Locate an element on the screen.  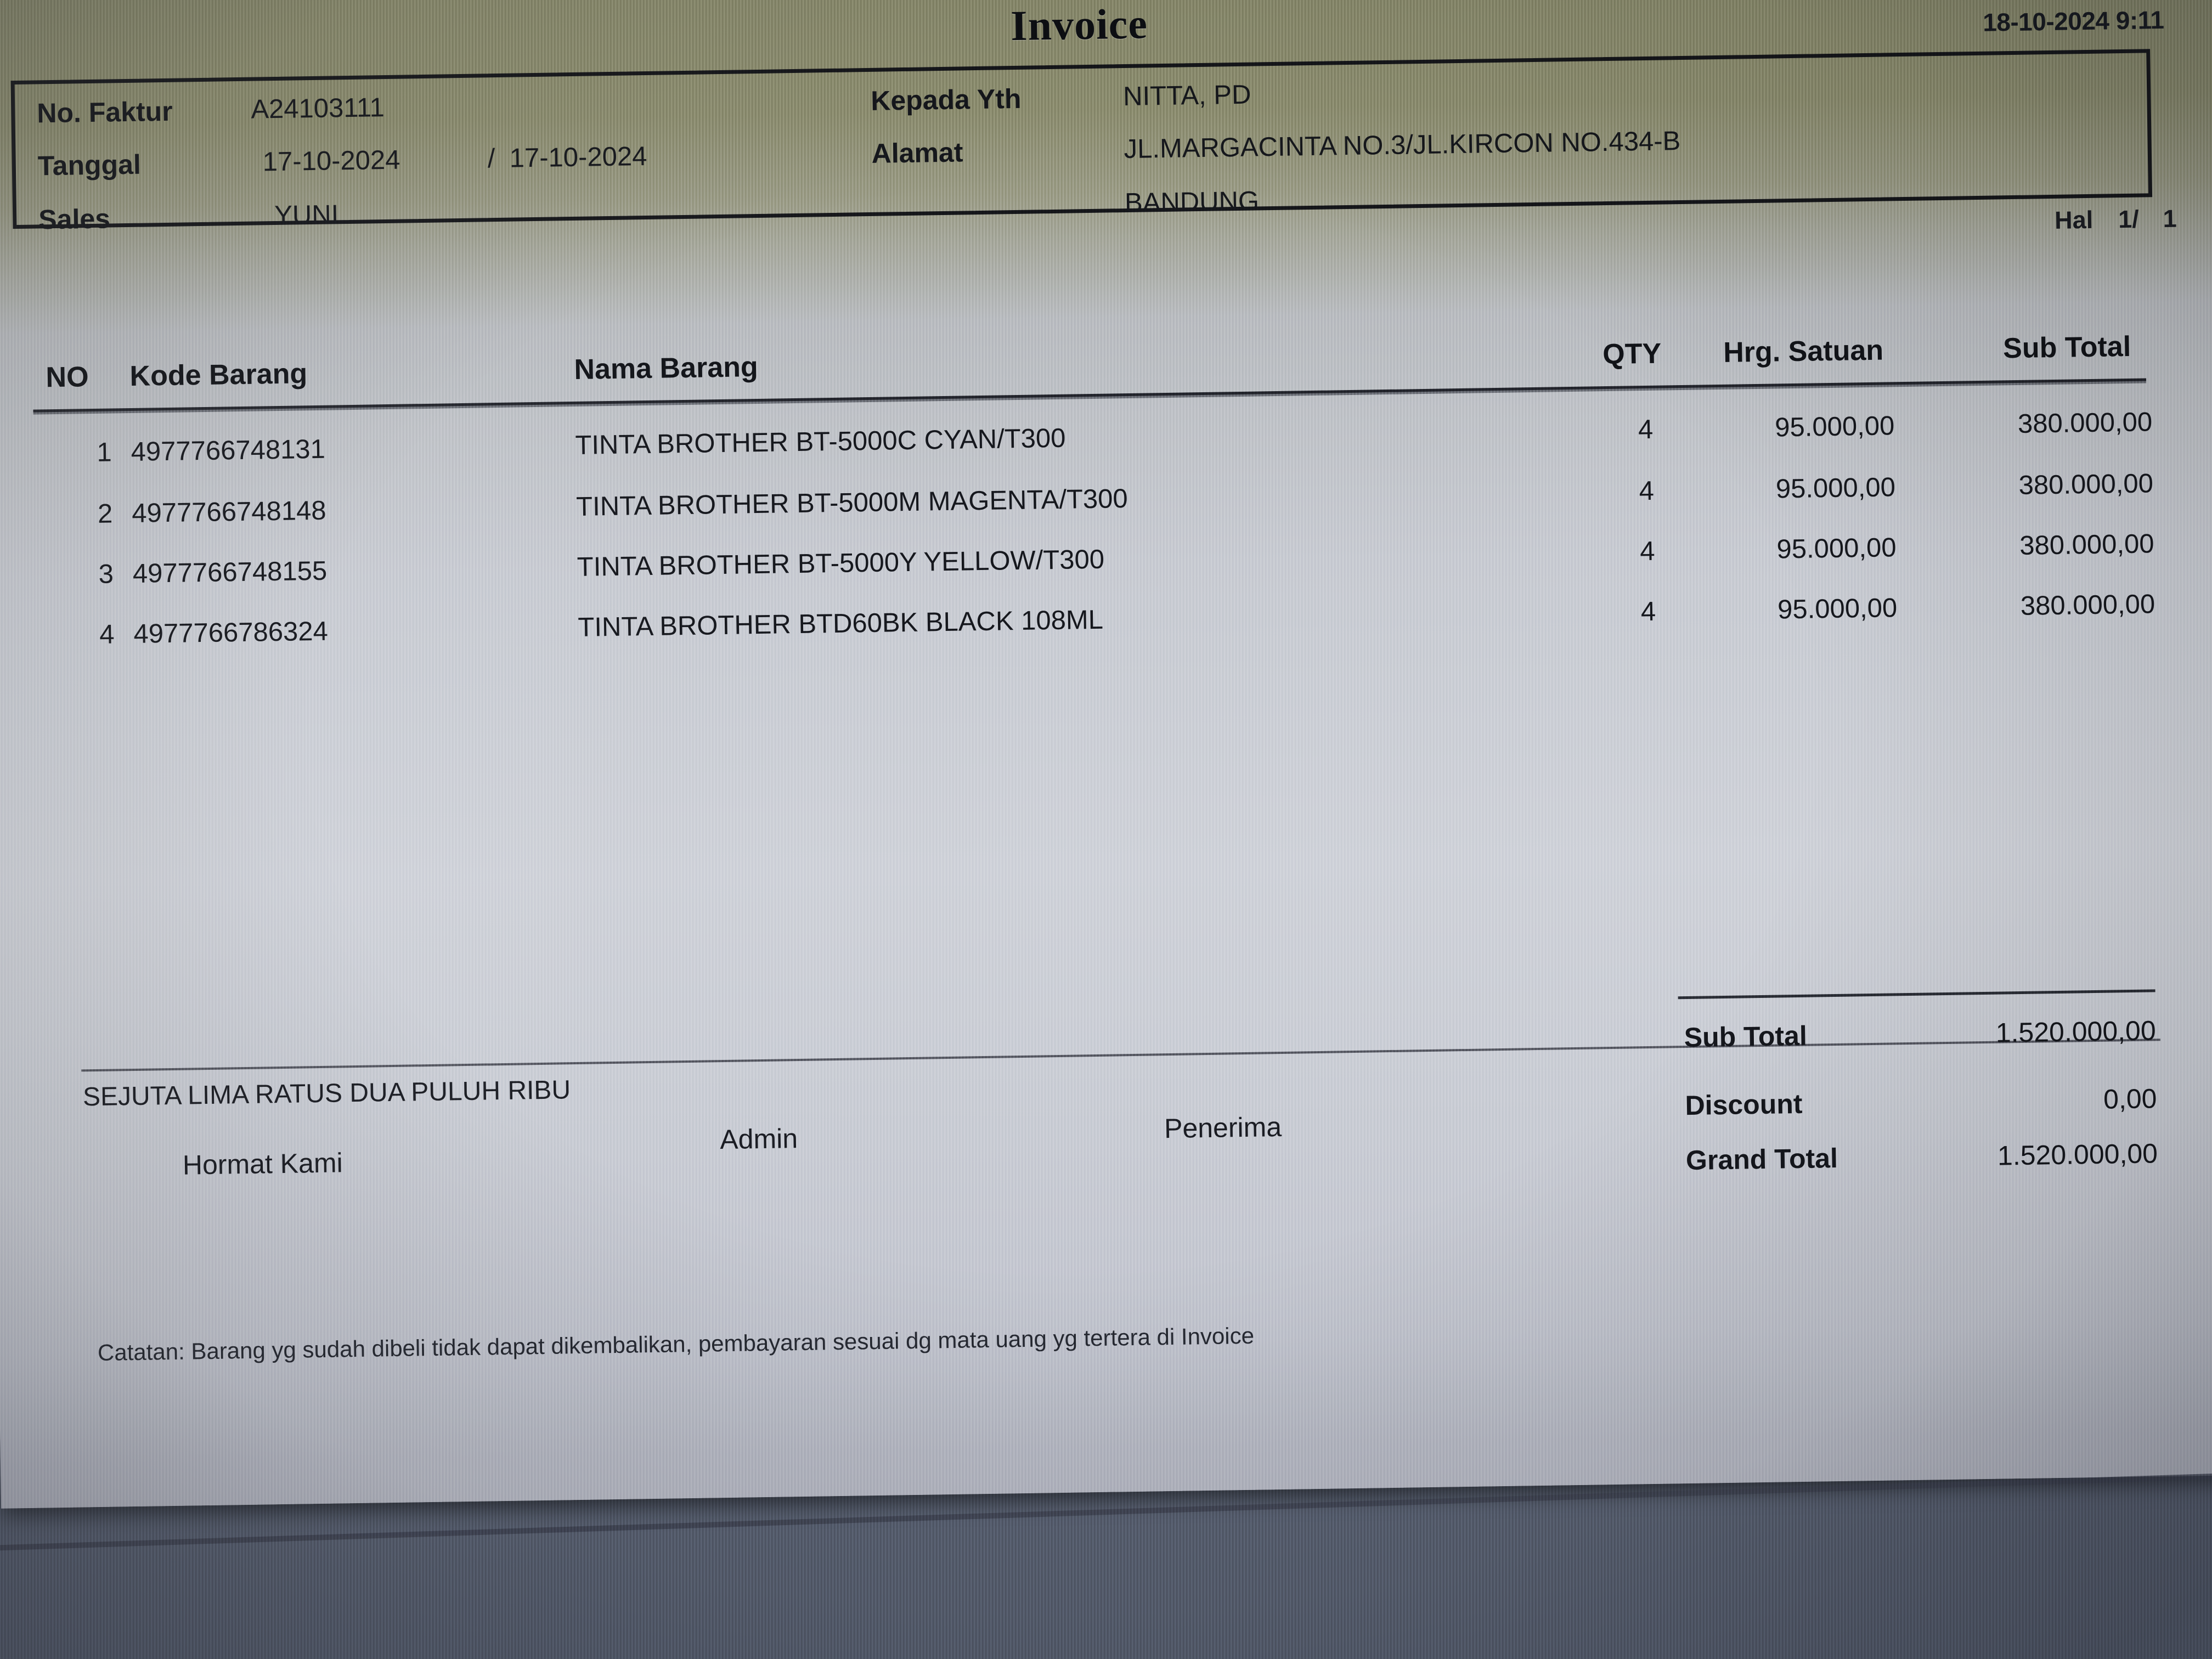
page-bottom-edge is located at coordinates (1106, 1511).